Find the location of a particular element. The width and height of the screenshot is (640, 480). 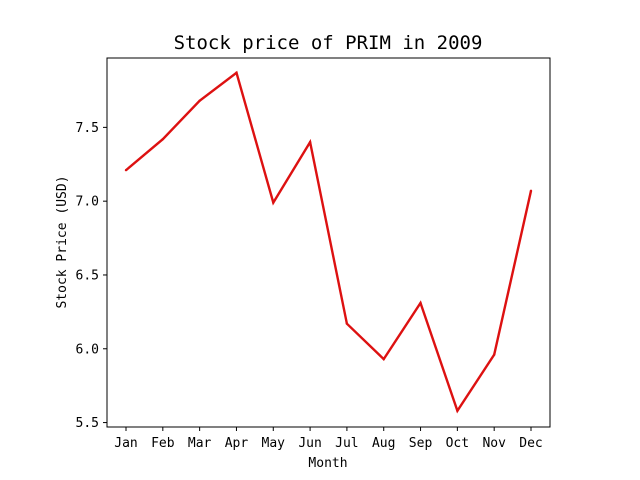

y-axis-label: Stock Price (USD) is located at coordinates (62, 241).